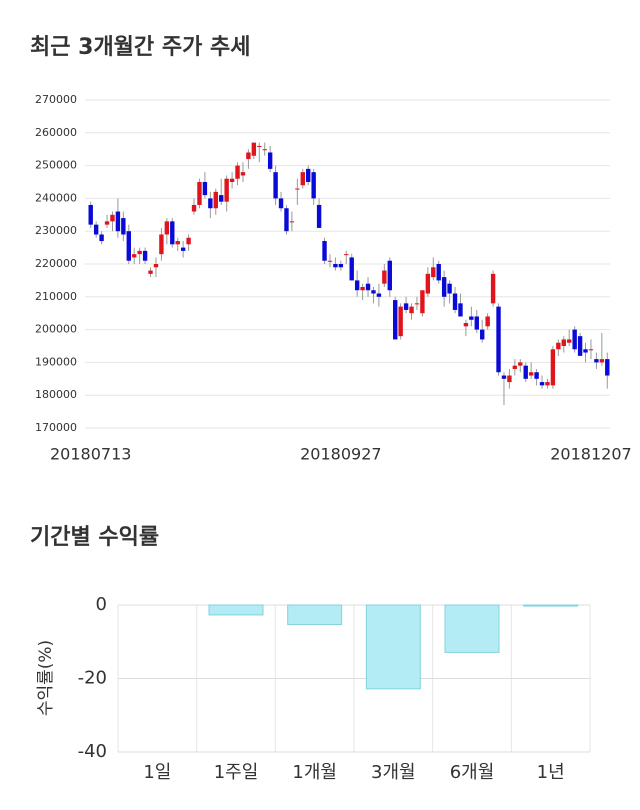 This screenshot has height=810, width=640. Describe the element at coordinates (140, 47) in the screenshot. I see `chart-title: 최근 3개월간 주가 추세` at that location.